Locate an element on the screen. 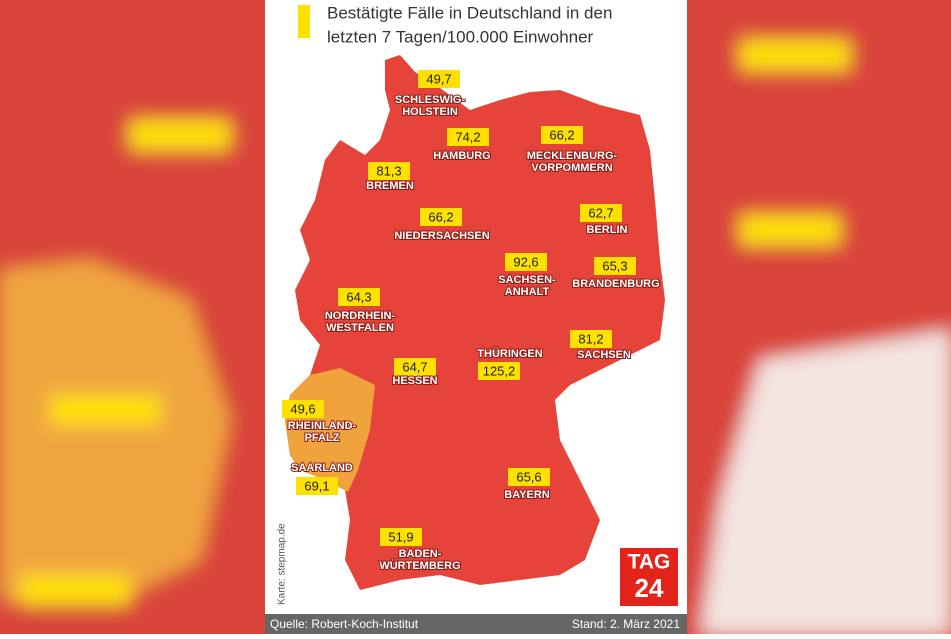 This screenshot has height=639, width=951. logo-text: 24 is located at coordinates (649, 588).